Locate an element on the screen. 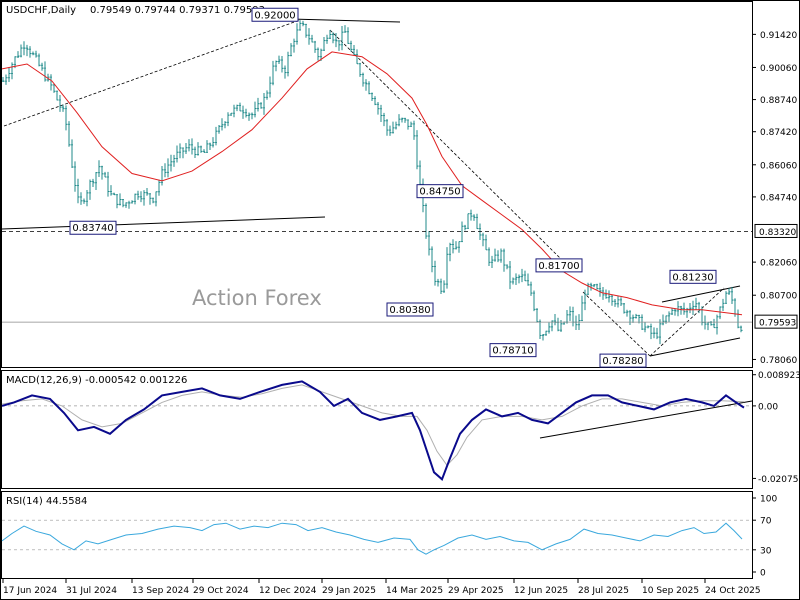  x-tick-label: 14 Mar 2025 is located at coordinates (414, 591).